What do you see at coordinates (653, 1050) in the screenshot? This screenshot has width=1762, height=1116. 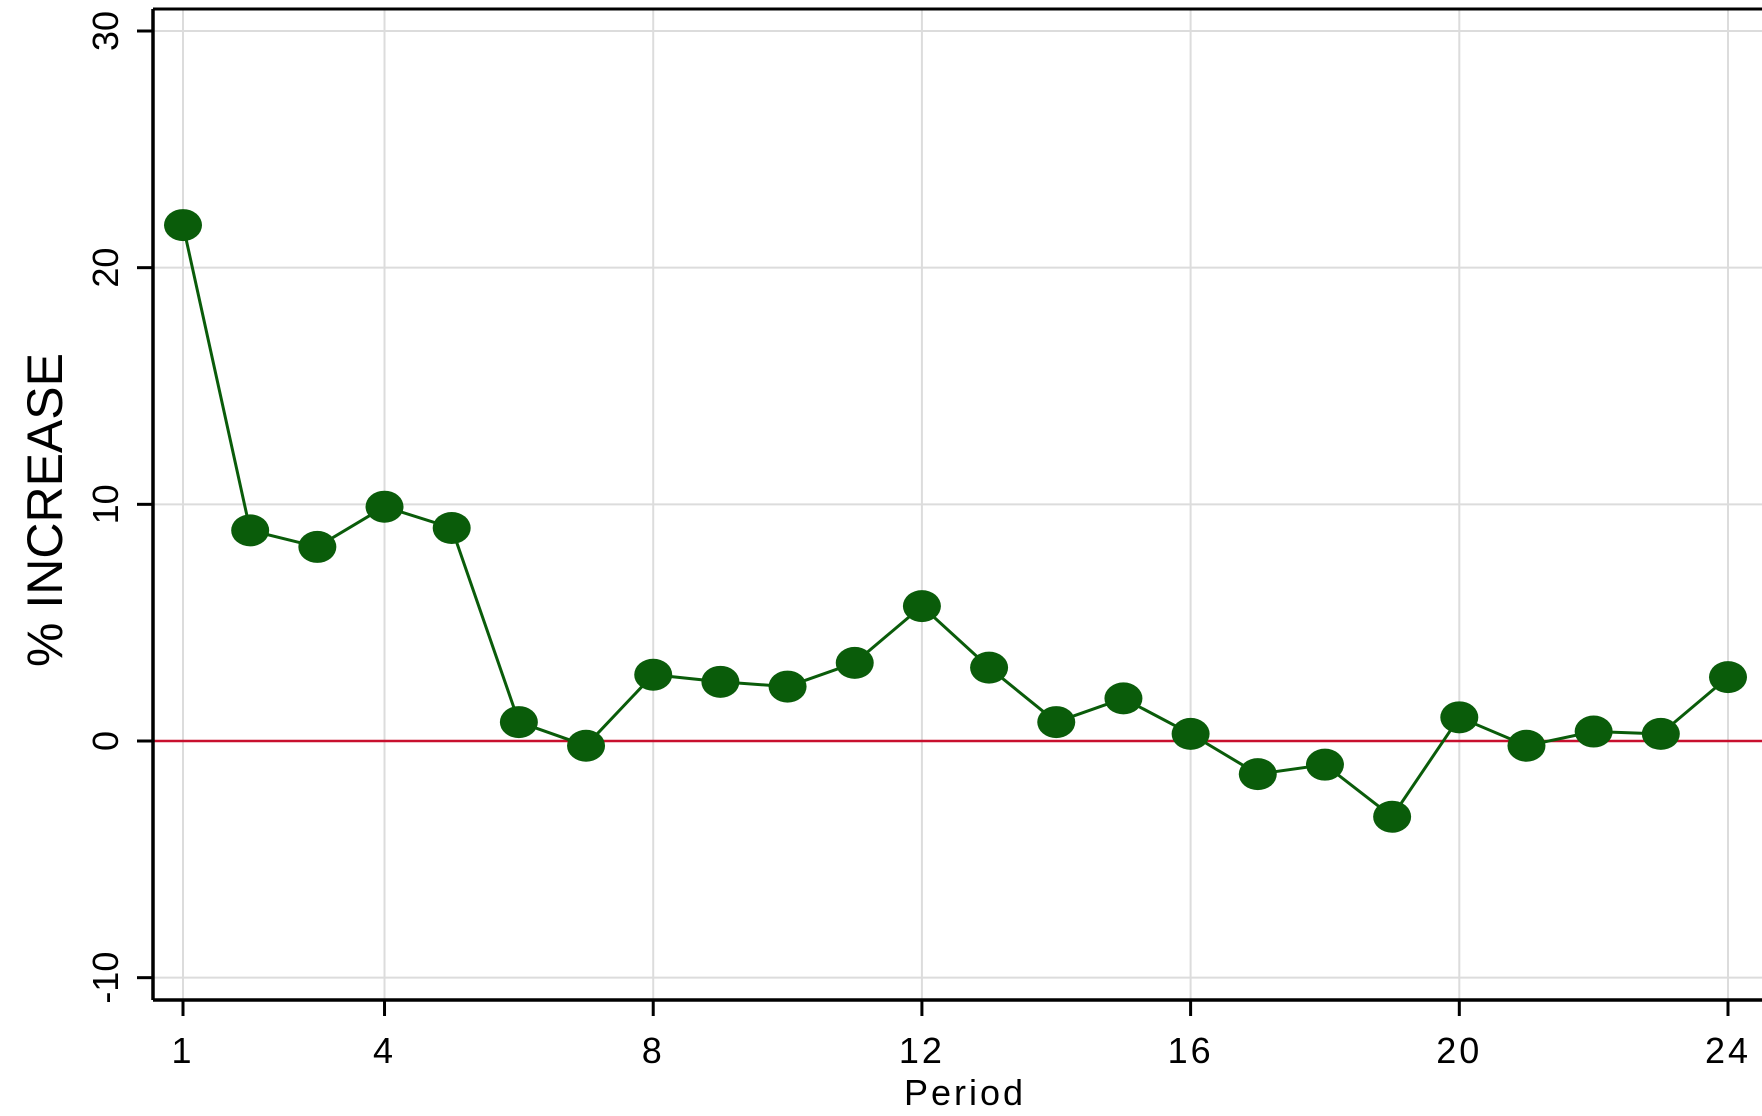 I see `x-tick-label: 8` at bounding box center [653, 1050].